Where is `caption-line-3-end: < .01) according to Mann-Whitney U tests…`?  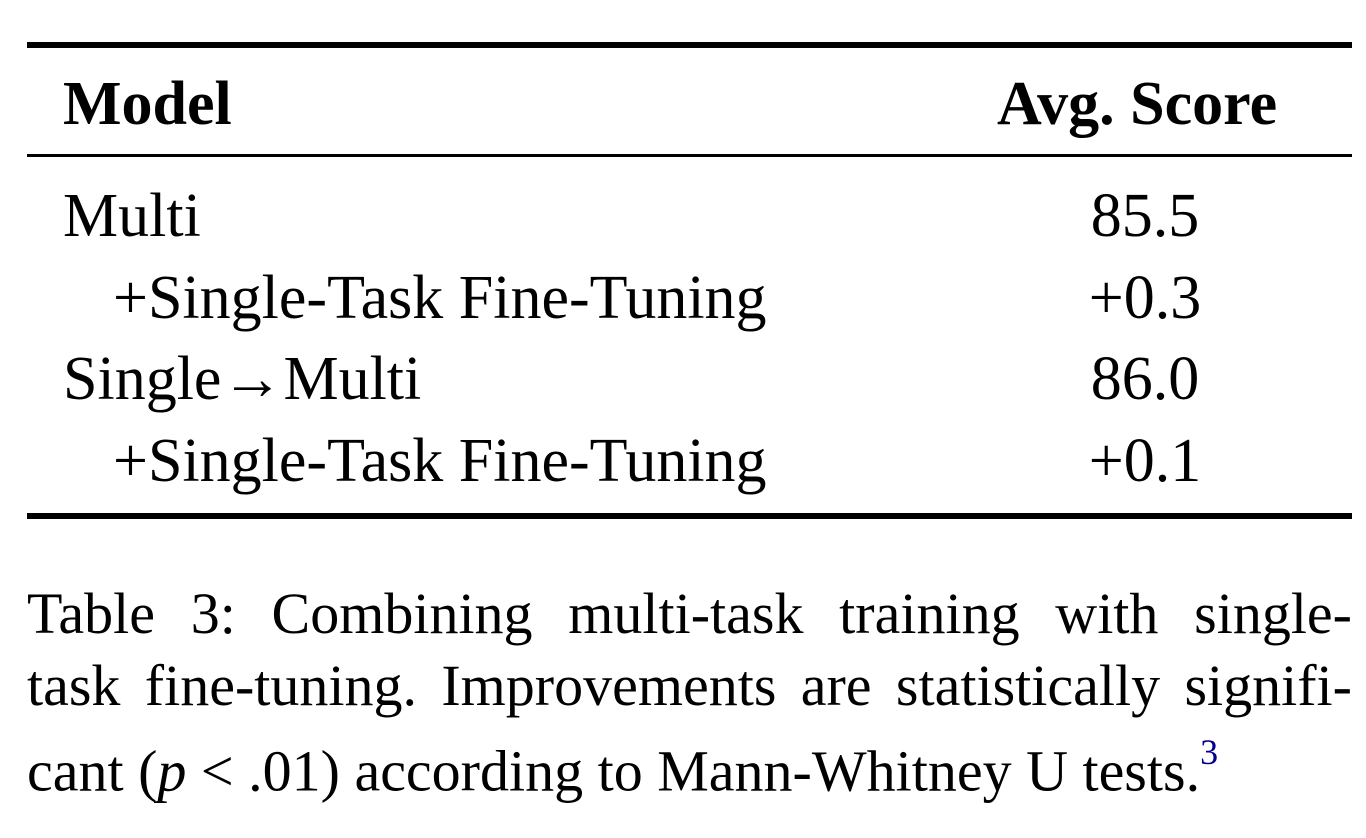
caption-line-3-end: < .01) according to Mann-Whitney U tests… is located at coordinates (693, 771).